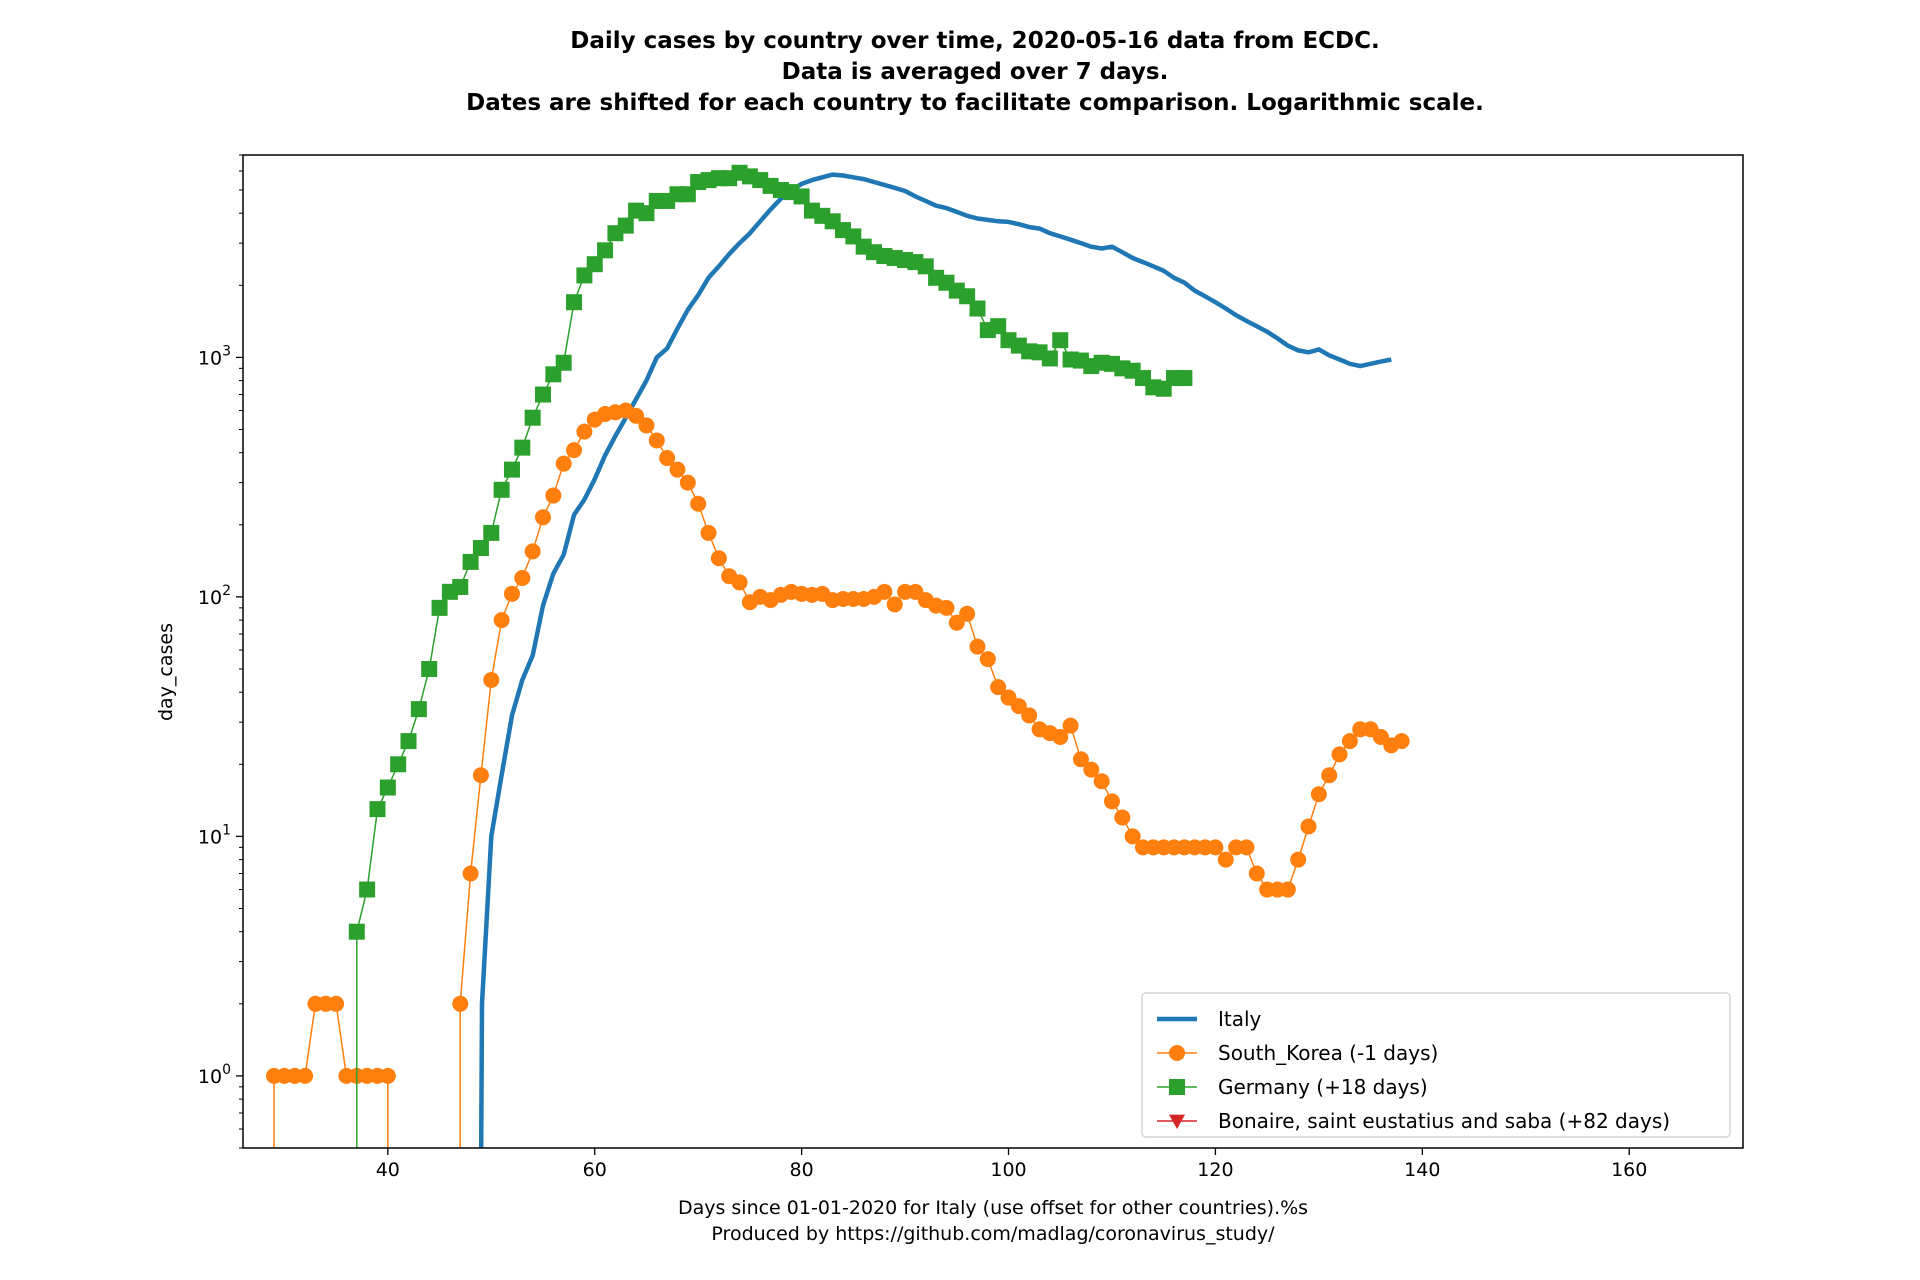  Describe the element at coordinates (388, 1170) in the screenshot. I see `x-tick-label-40: 40` at that location.